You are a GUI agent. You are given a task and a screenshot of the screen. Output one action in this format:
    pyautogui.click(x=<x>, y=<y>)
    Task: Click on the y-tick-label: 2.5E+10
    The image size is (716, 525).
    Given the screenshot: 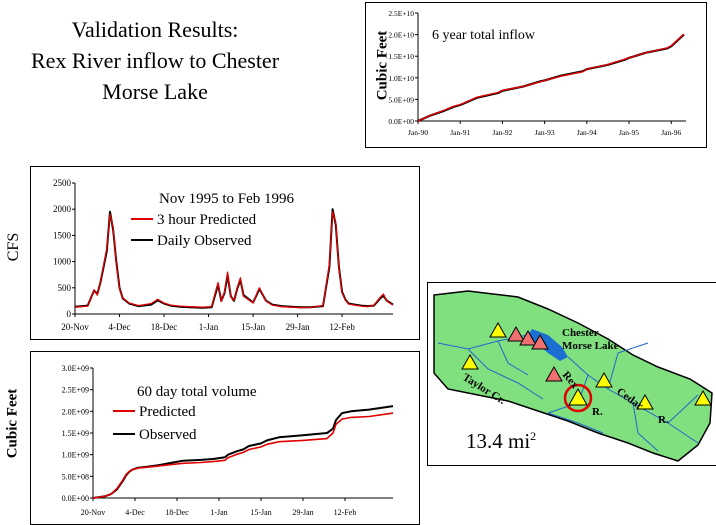 What is the action you would take?
    pyautogui.click(x=401, y=13)
    